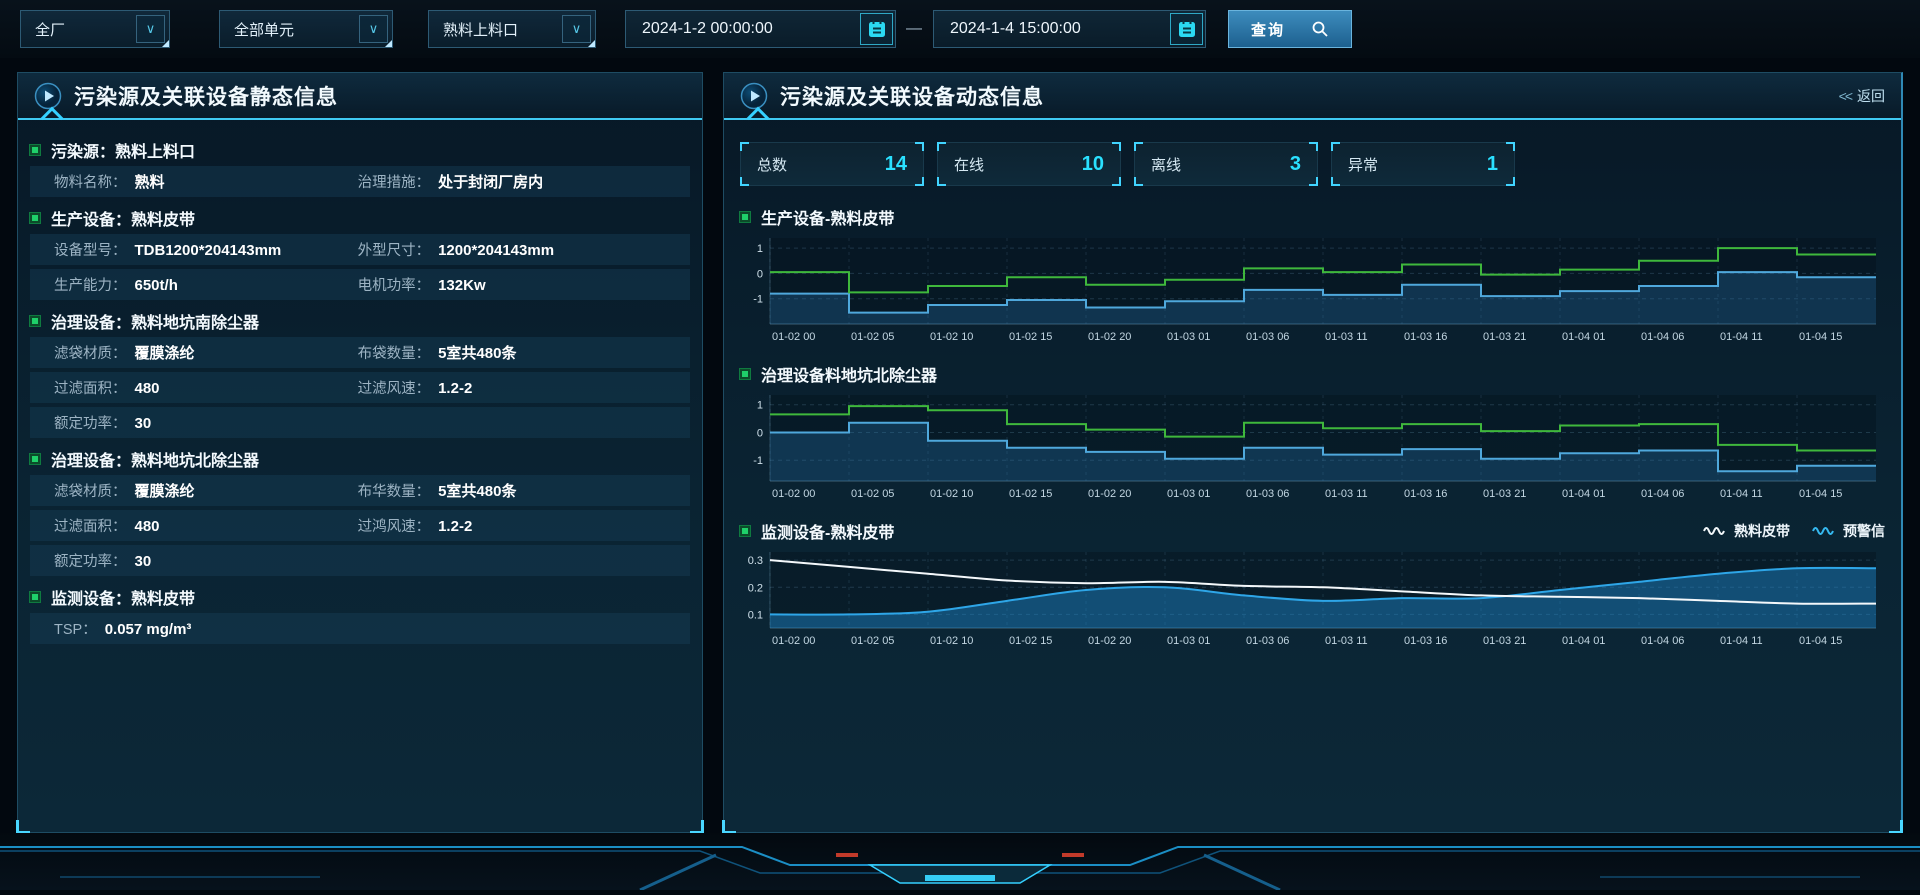  Describe the element at coordinates (90, 251) in the screenshot. I see `field-label: 设备型号：` at that location.